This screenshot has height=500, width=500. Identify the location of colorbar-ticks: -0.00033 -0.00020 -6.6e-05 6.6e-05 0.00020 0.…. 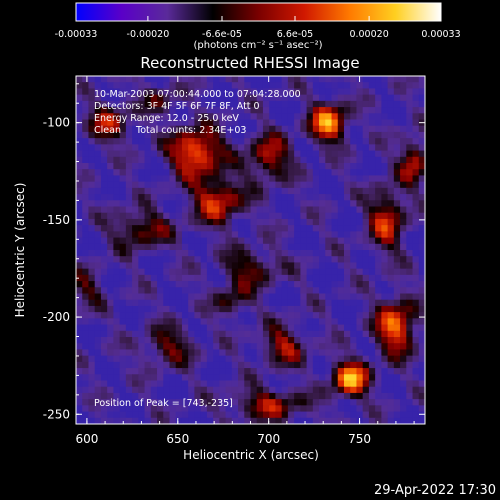
(258, 28).